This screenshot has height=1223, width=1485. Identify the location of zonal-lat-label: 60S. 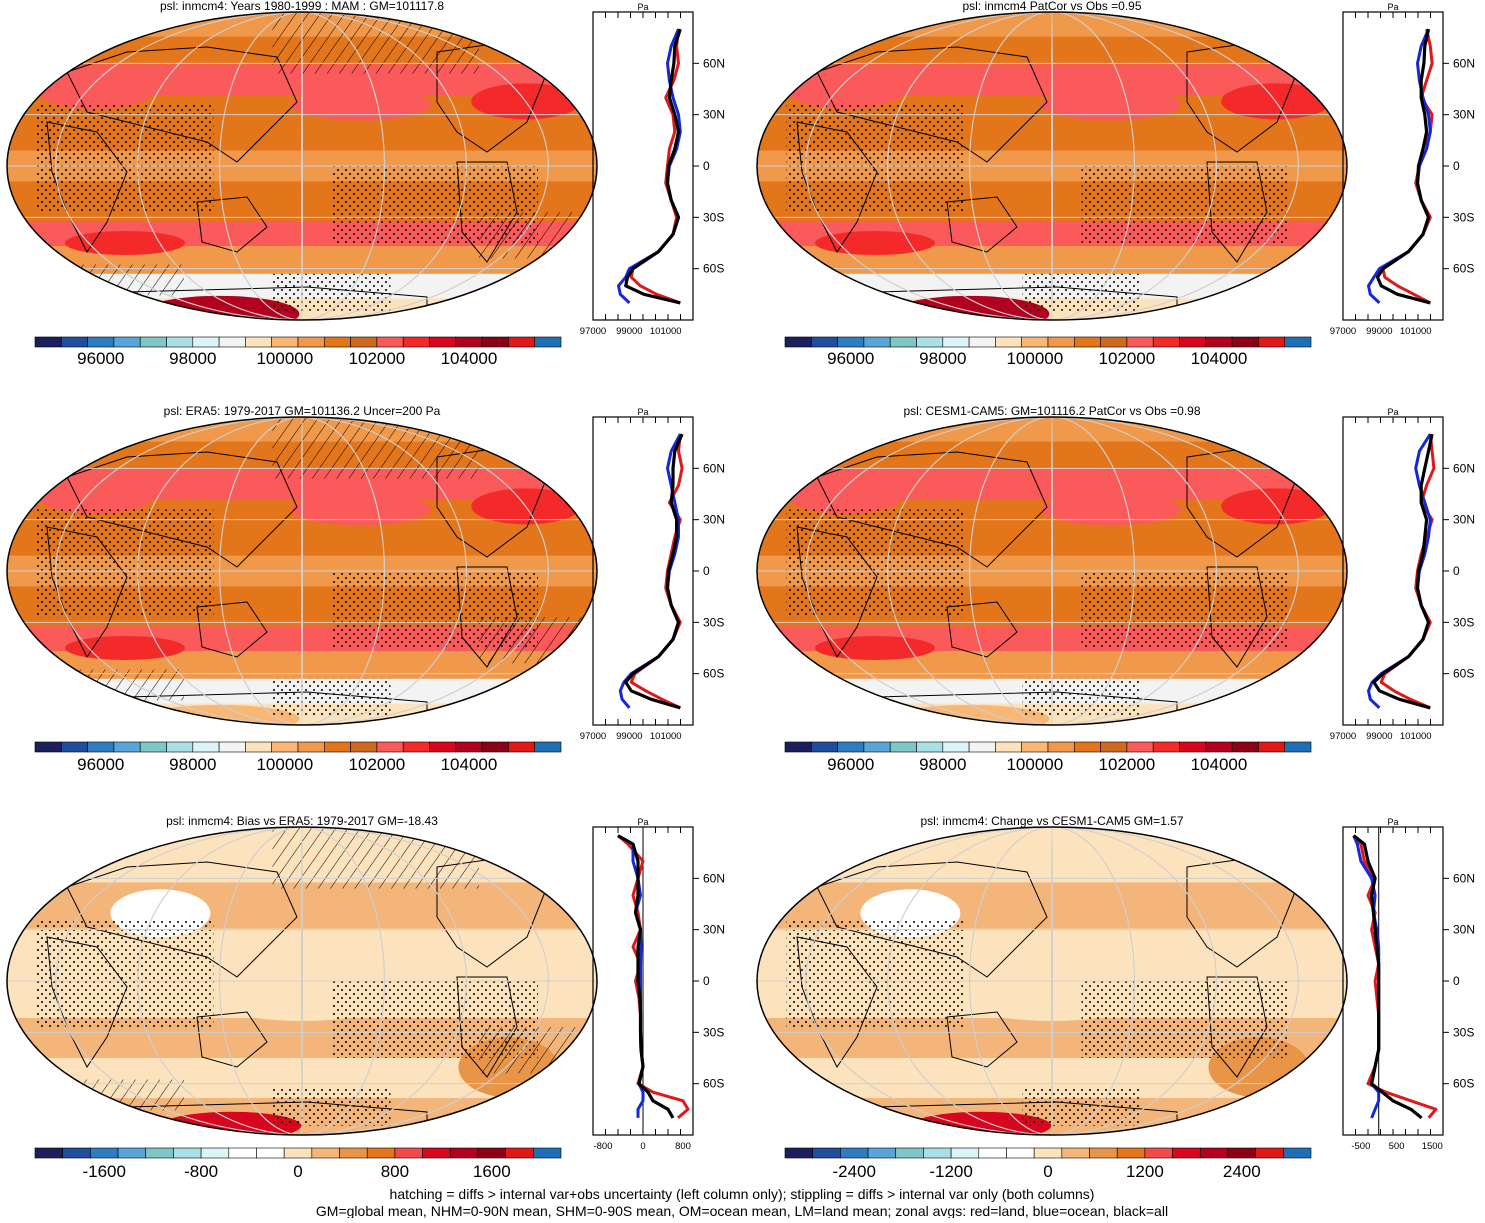
(1463, 269).